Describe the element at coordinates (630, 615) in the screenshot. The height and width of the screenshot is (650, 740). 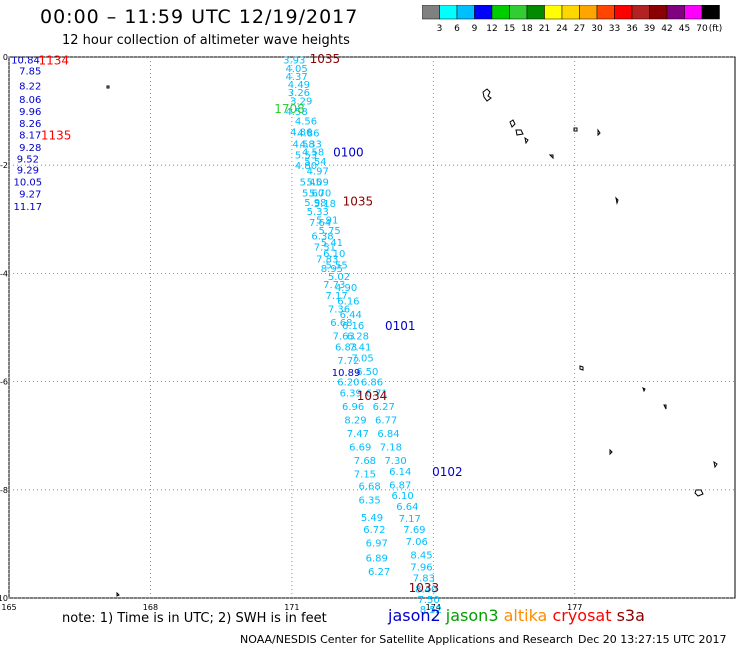
I see `legend-s3a: s3a` at that location.